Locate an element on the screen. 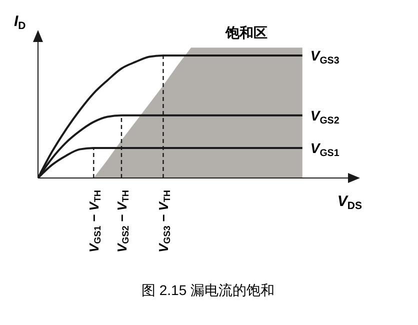 Image resolution: width=418 pixels, height=325 pixels. series-label: V$_{GS1}$ is located at coordinates (325, 149).